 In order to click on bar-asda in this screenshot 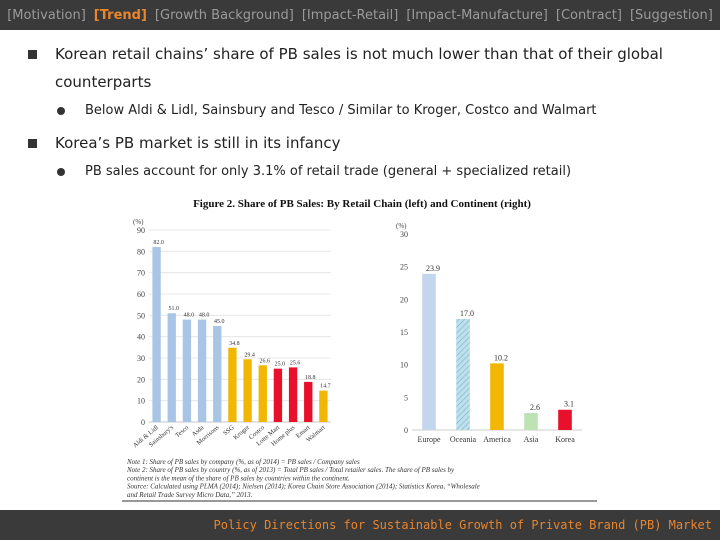, I will do `click(202, 370)`.